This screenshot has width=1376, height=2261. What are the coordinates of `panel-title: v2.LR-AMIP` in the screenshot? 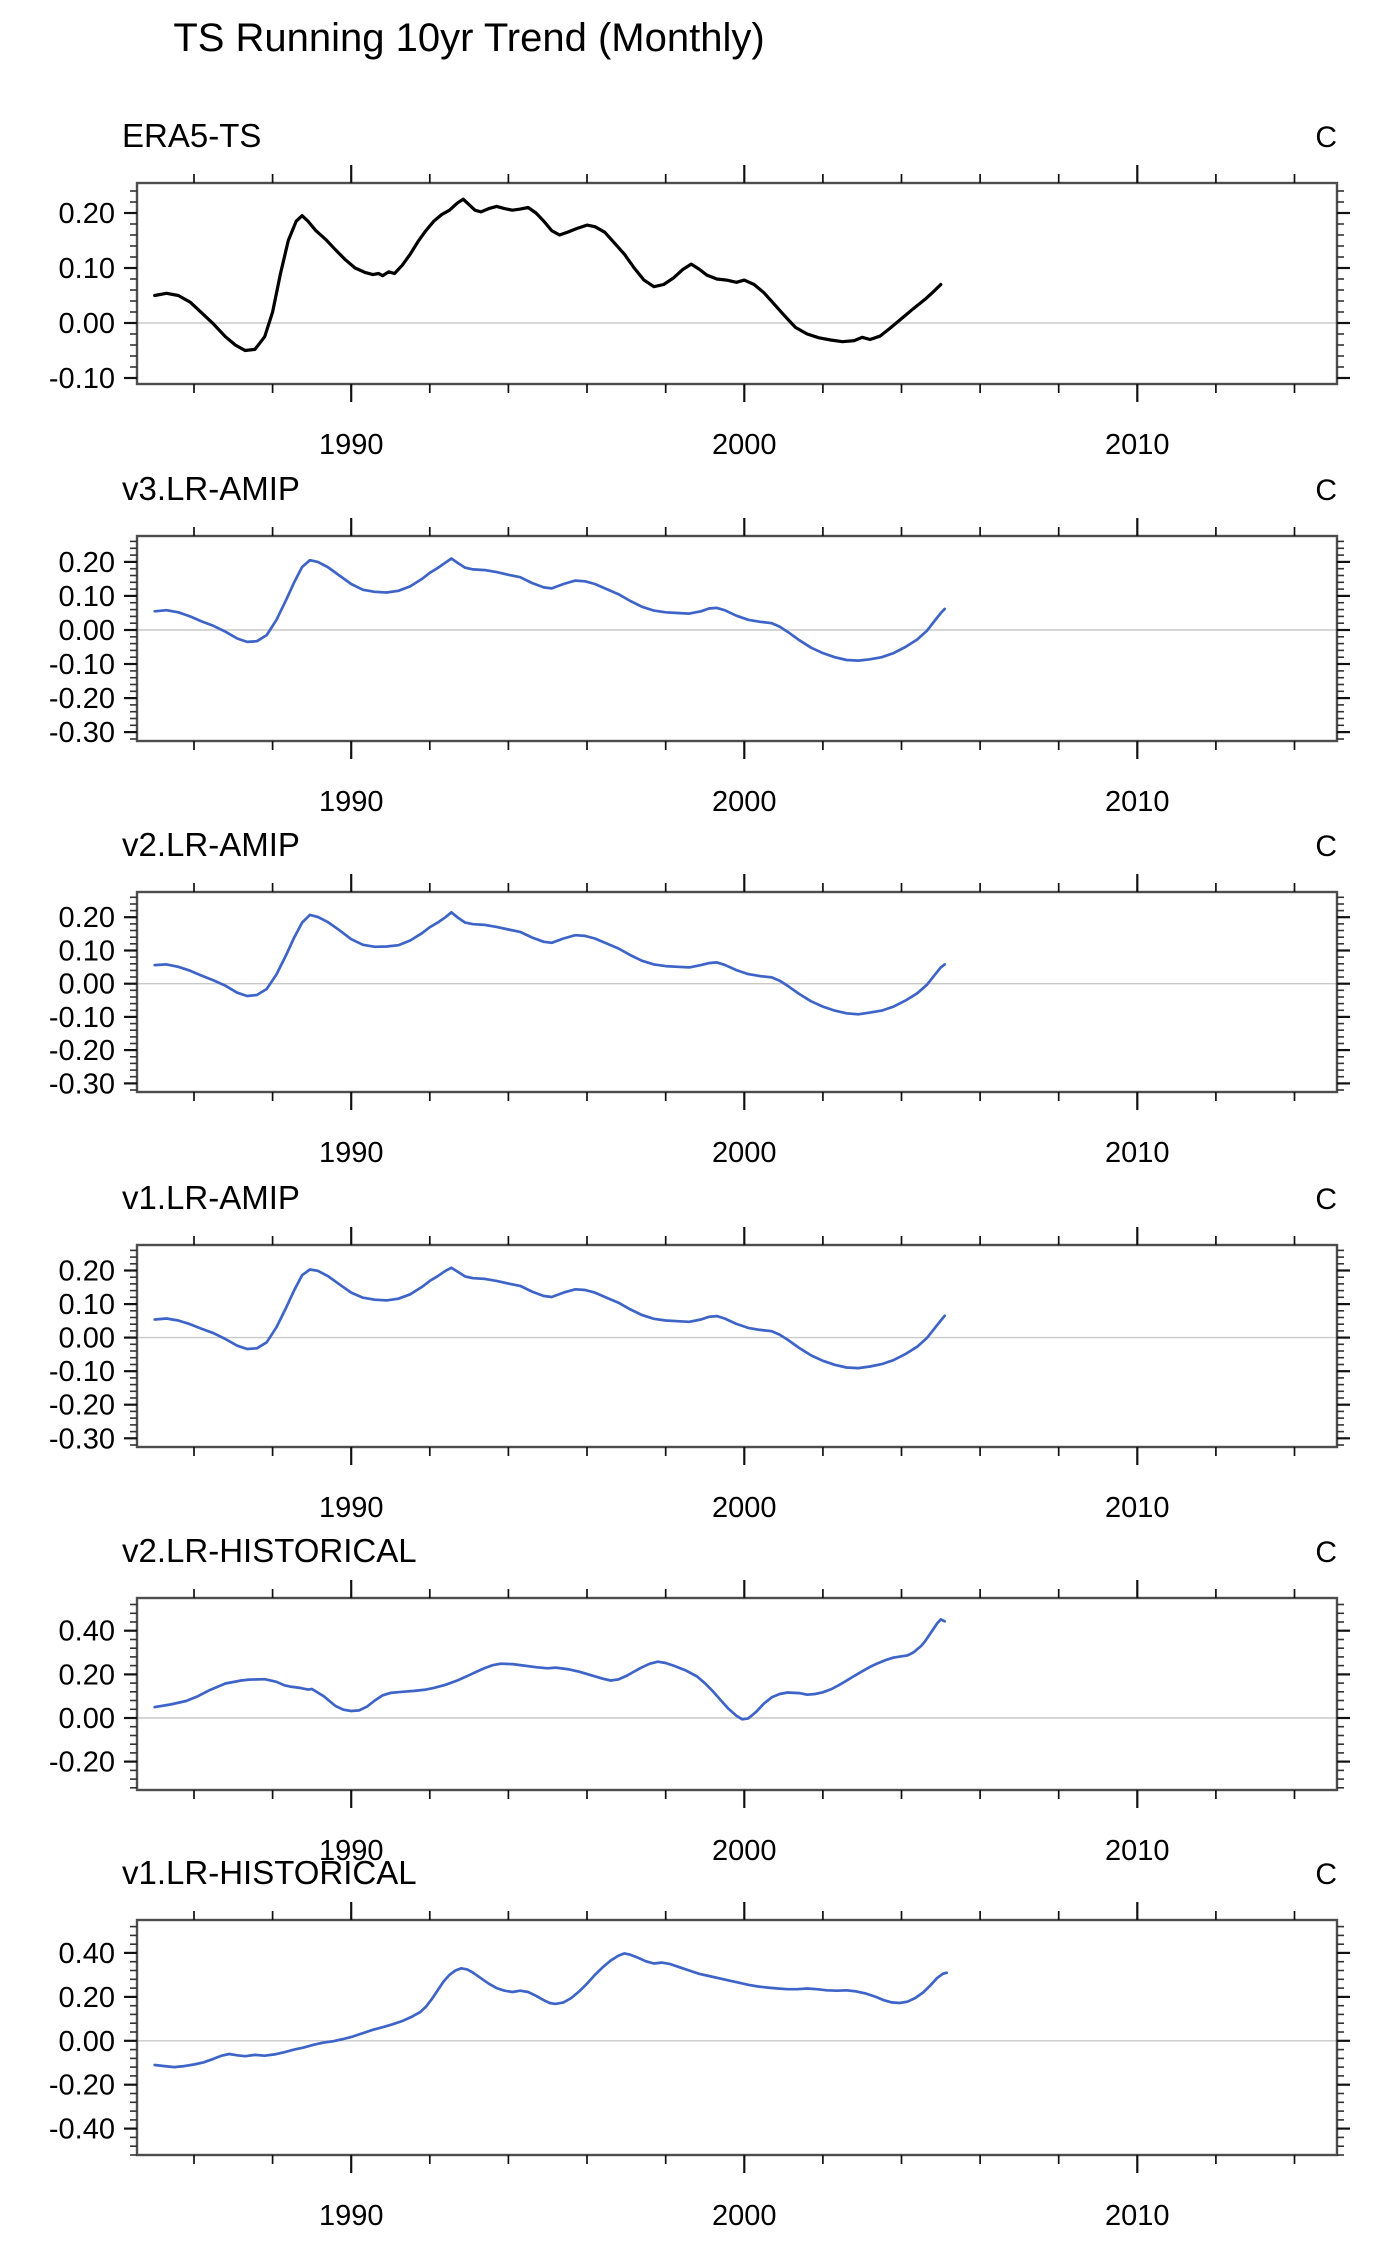 It's located at (211, 844).